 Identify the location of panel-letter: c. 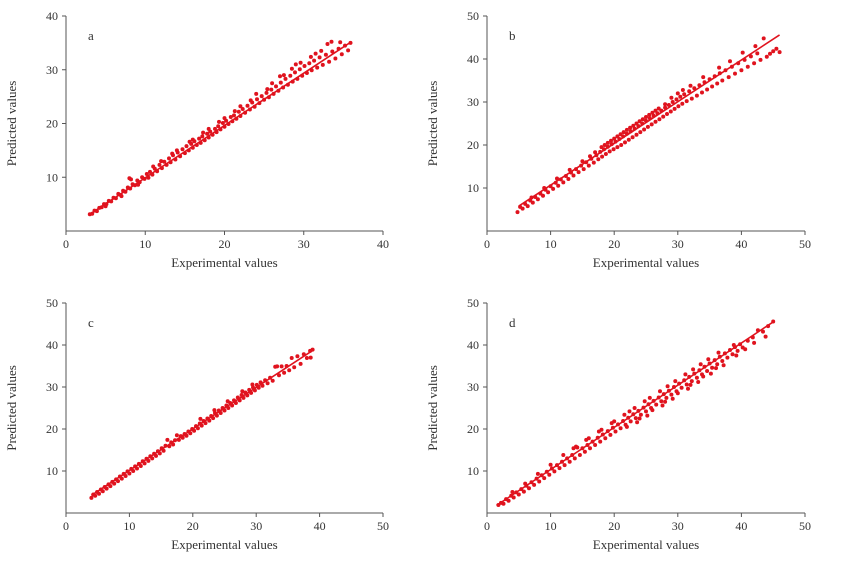
(91, 322).